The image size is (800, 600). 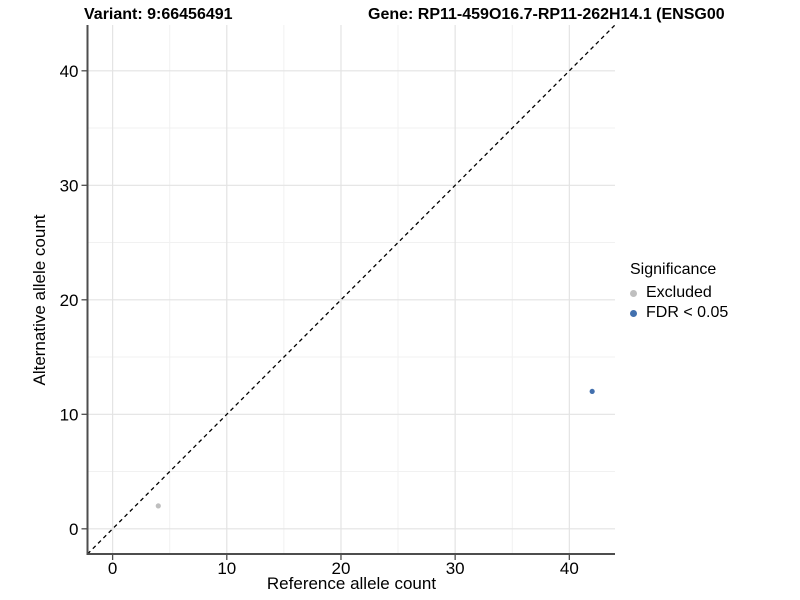 What do you see at coordinates (112, 568) in the screenshot?
I see `x-tick-label: 0` at bounding box center [112, 568].